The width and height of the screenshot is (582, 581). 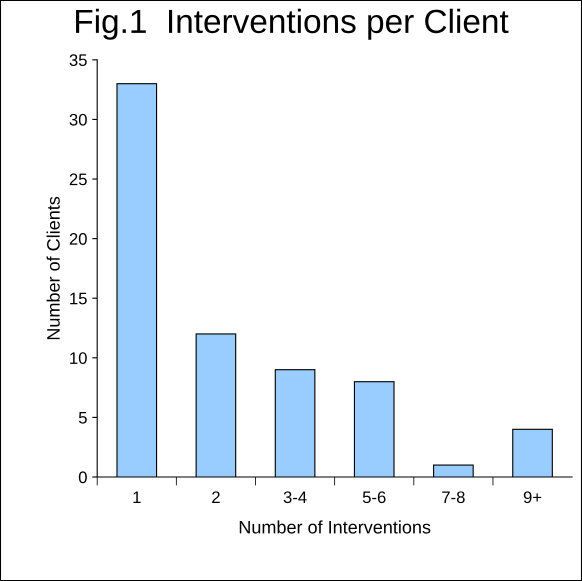 I want to click on x-tick-label: 9+, so click(x=533, y=497).